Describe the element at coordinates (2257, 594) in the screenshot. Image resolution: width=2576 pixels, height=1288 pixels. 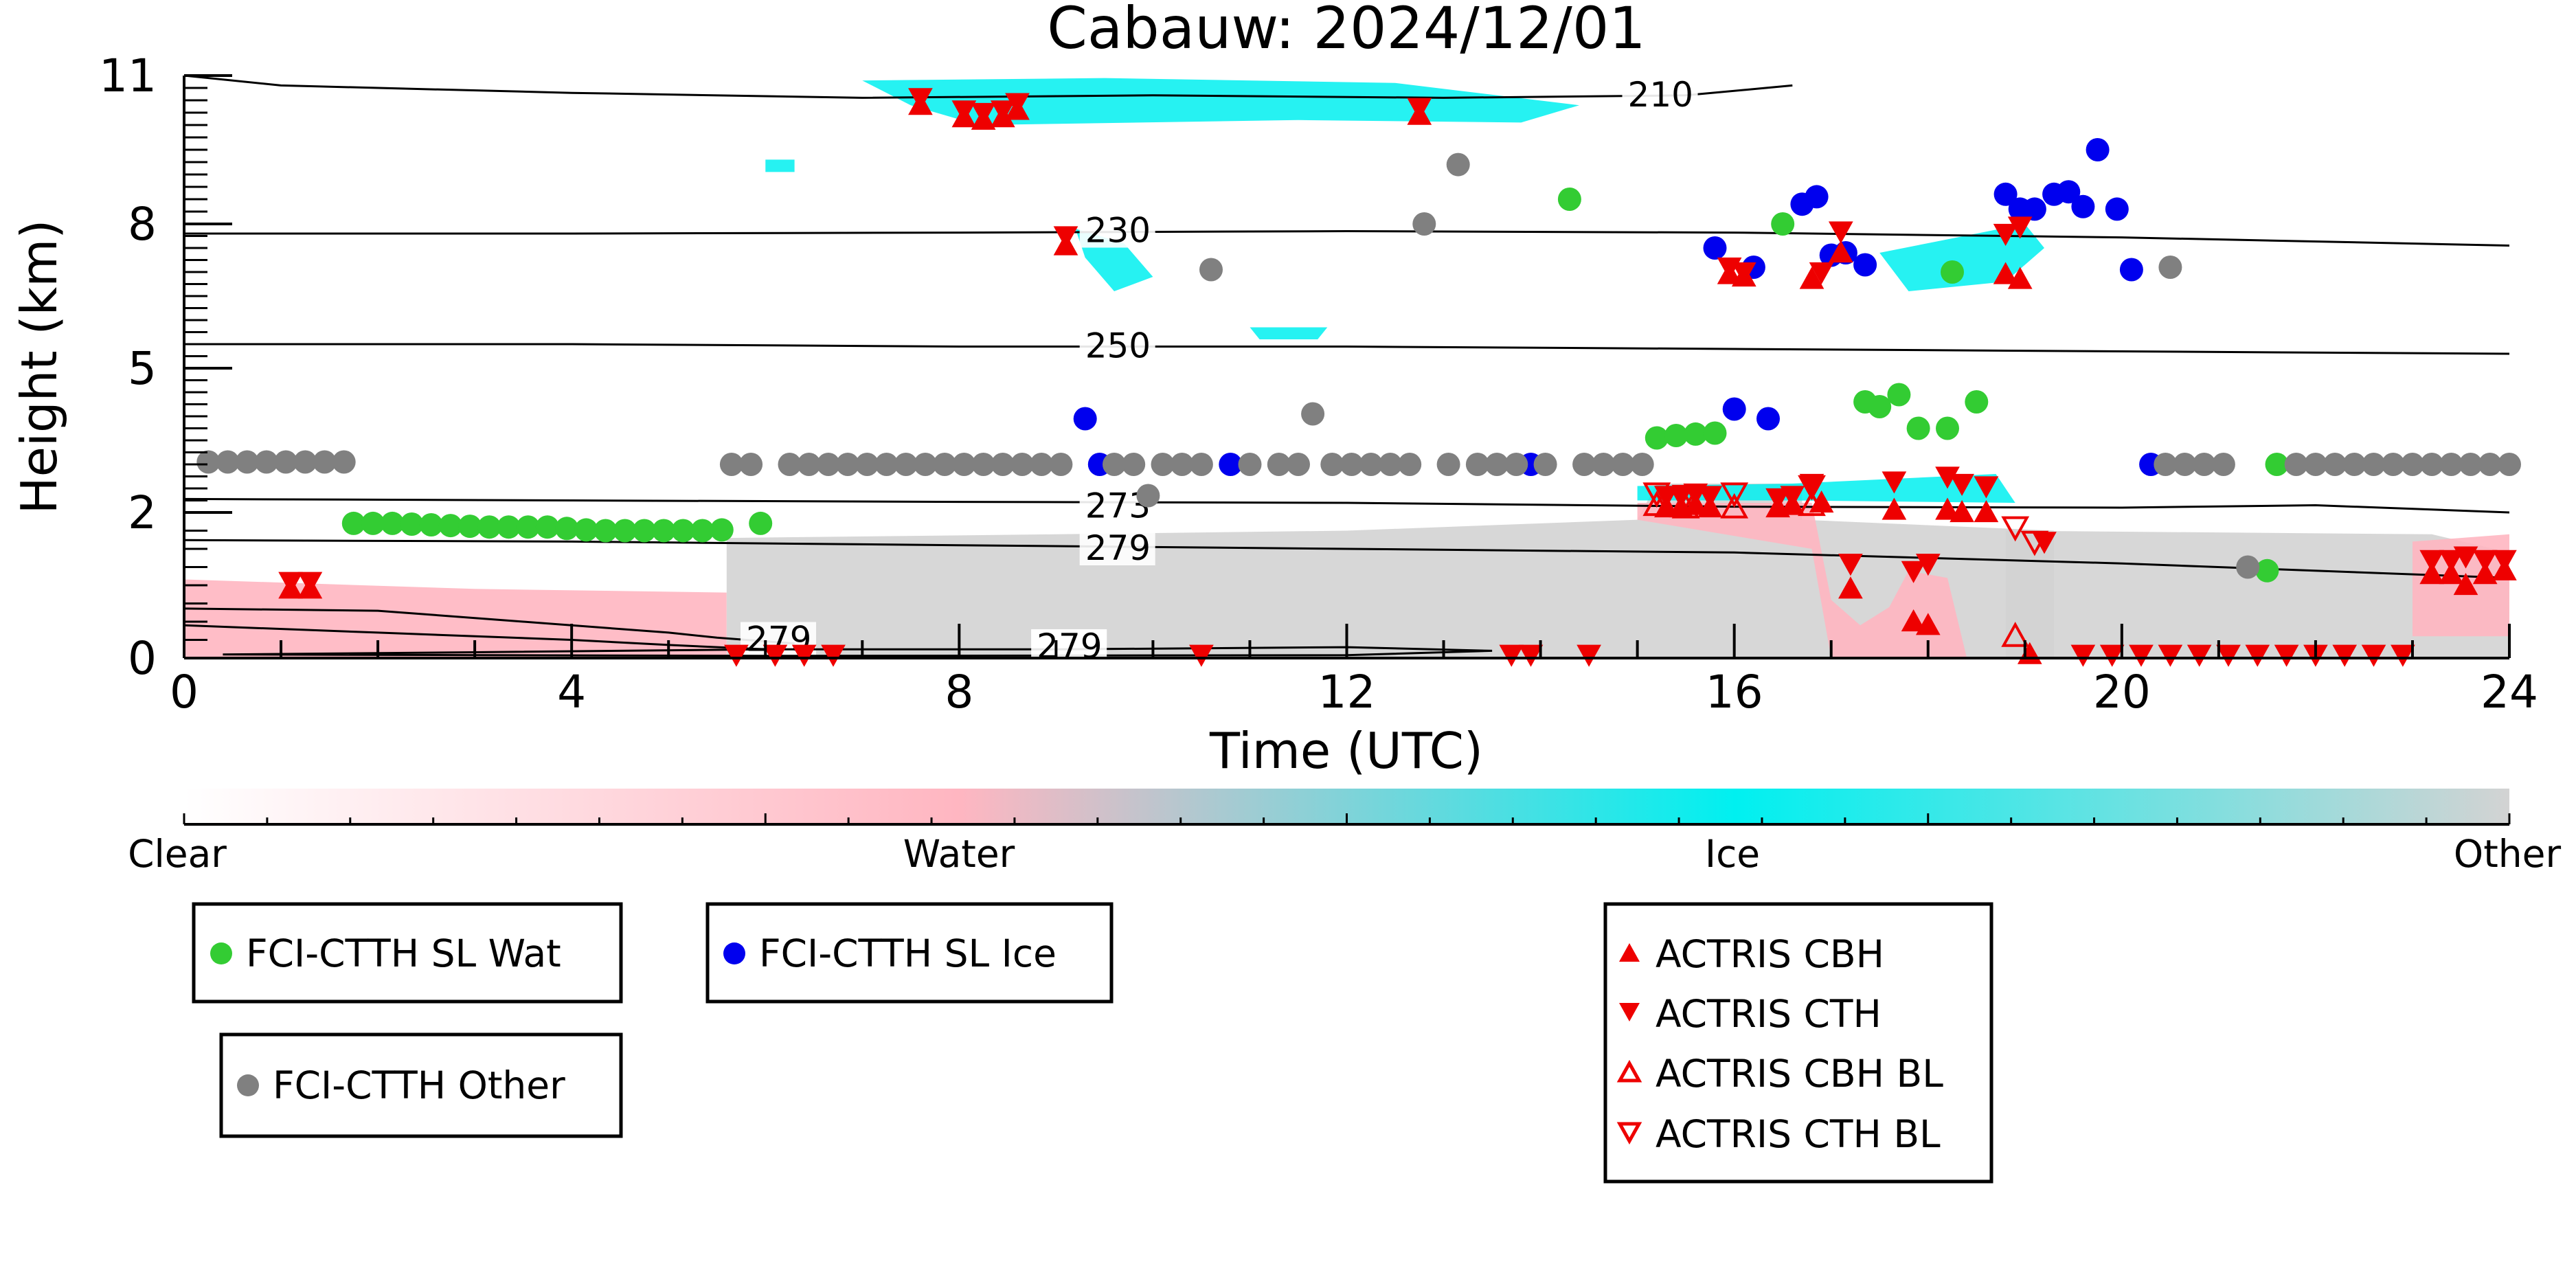
I see `cloud-region-other` at that location.